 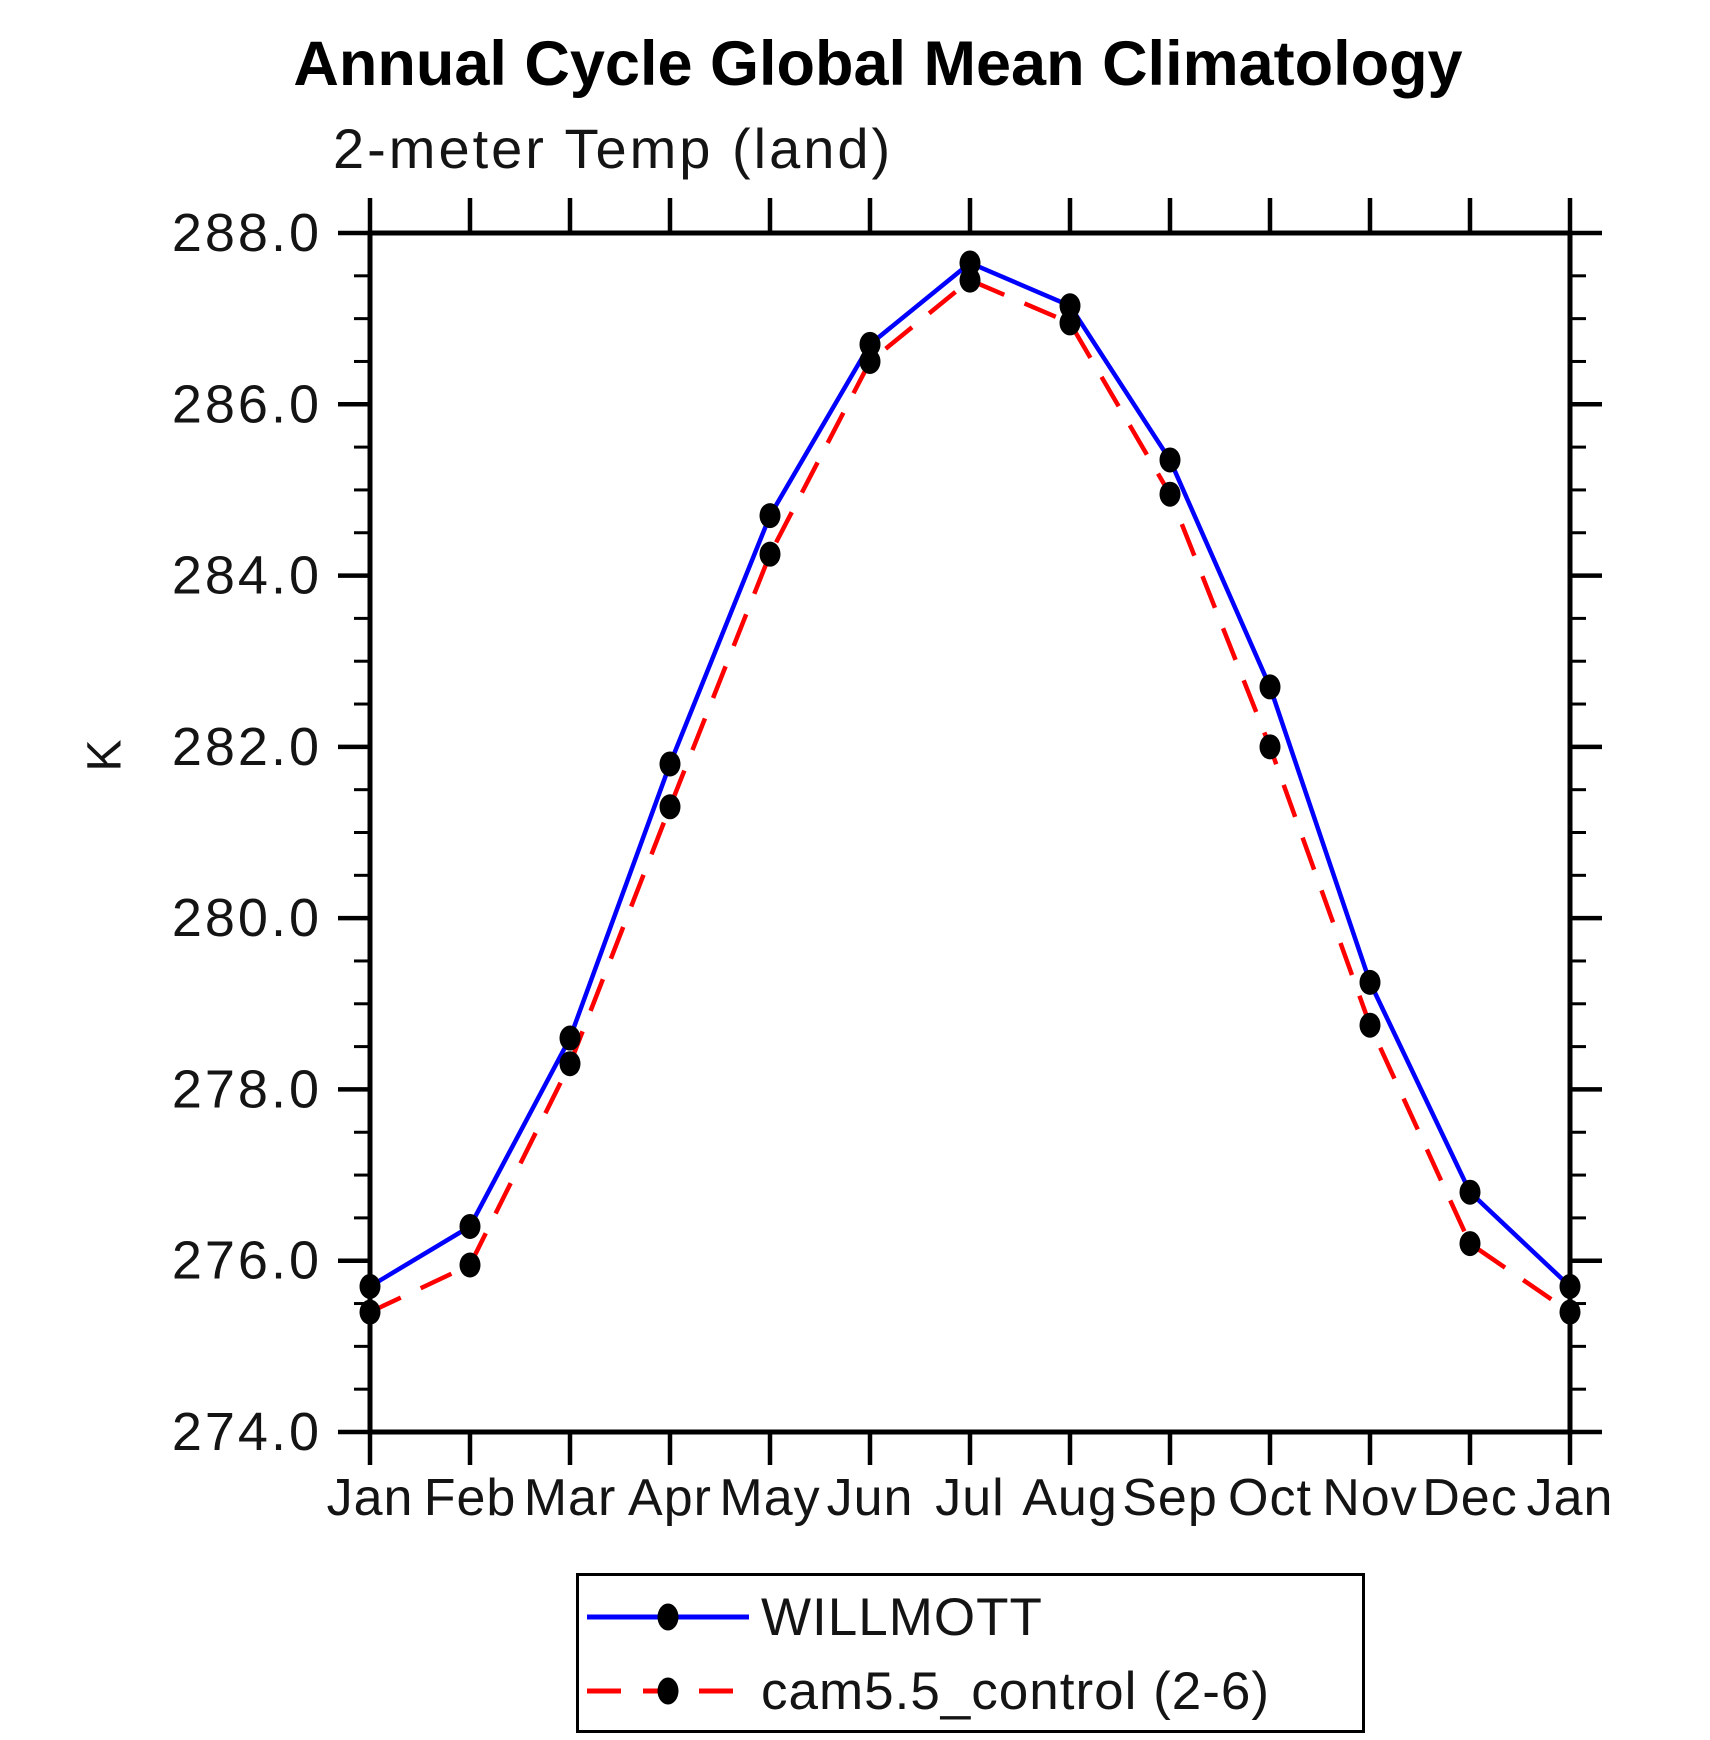 I want to click on svg-text: Aug, so click(x=1070, y=1498).